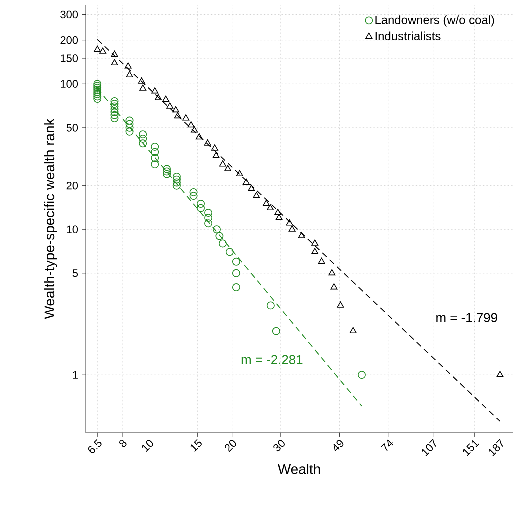  What do you see at coordinates (148, 446) in the screenshot?
I see `x-tick-label: 10` at bounding box center [148, 446].